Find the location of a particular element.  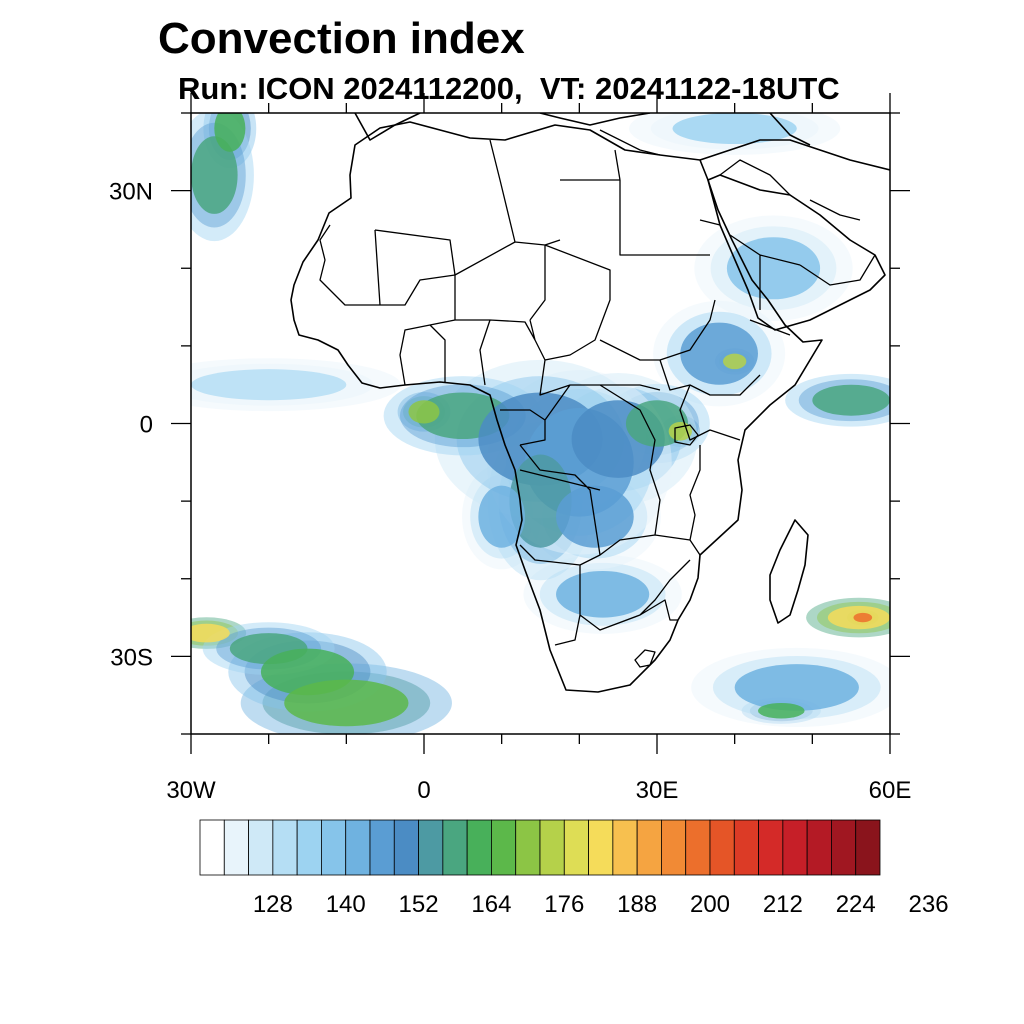

lat-tick-label: 0 is located at coordinates (146, 425).